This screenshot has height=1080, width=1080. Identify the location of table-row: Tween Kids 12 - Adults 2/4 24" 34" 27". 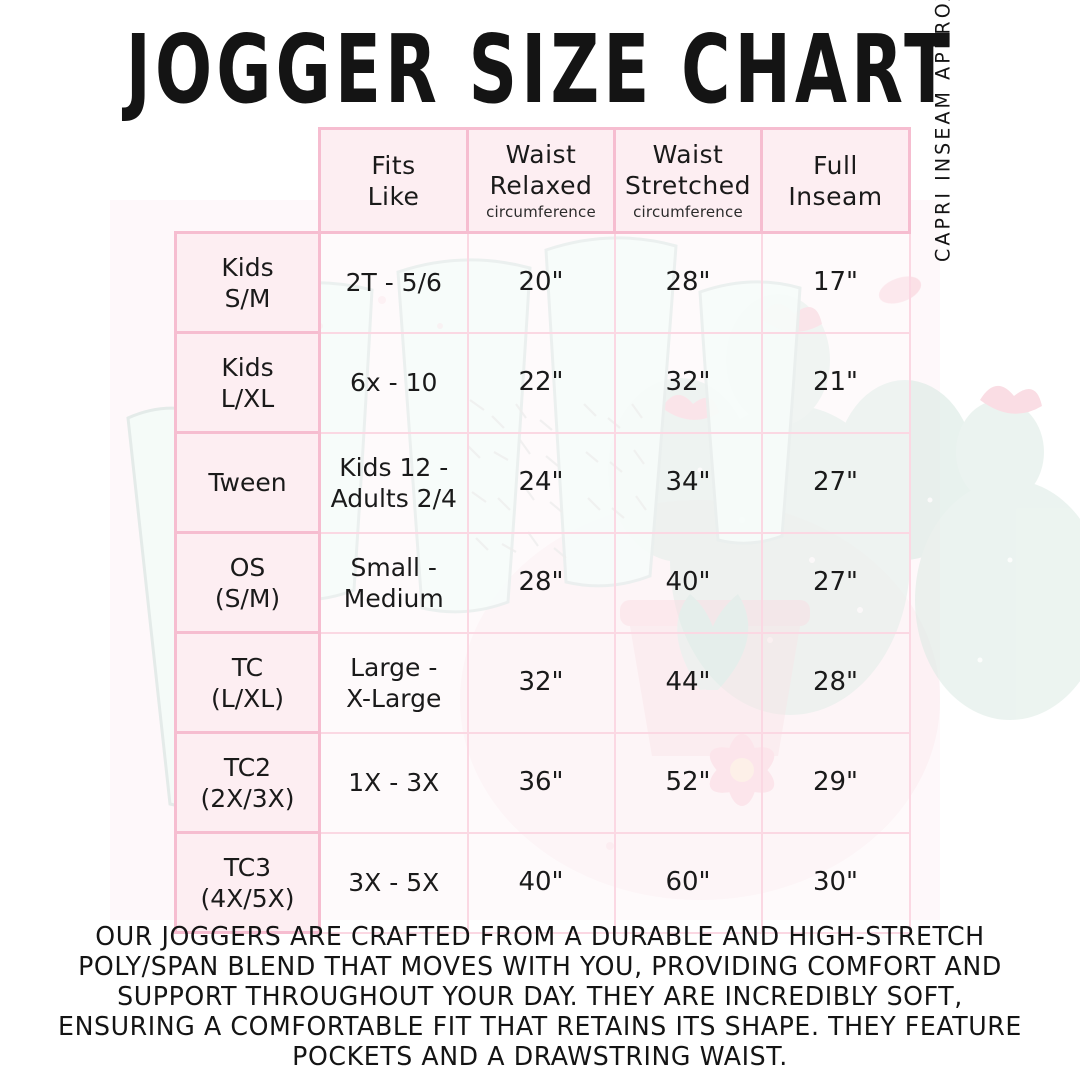
(542, 482).